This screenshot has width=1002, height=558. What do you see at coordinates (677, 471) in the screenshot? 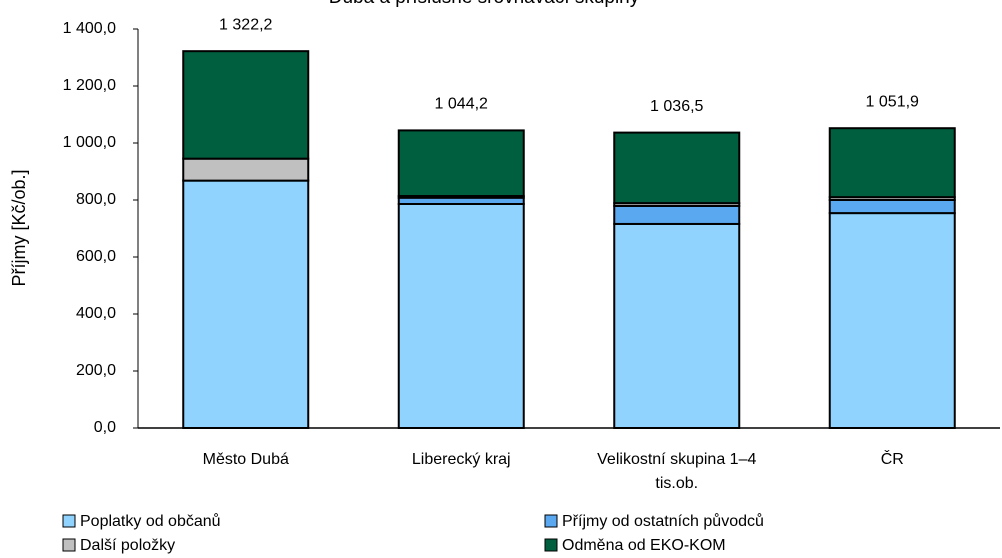
I see `x-tick-label: Velikostní skupina 1–4 tis.ob.` at bounding box center [677, 471].